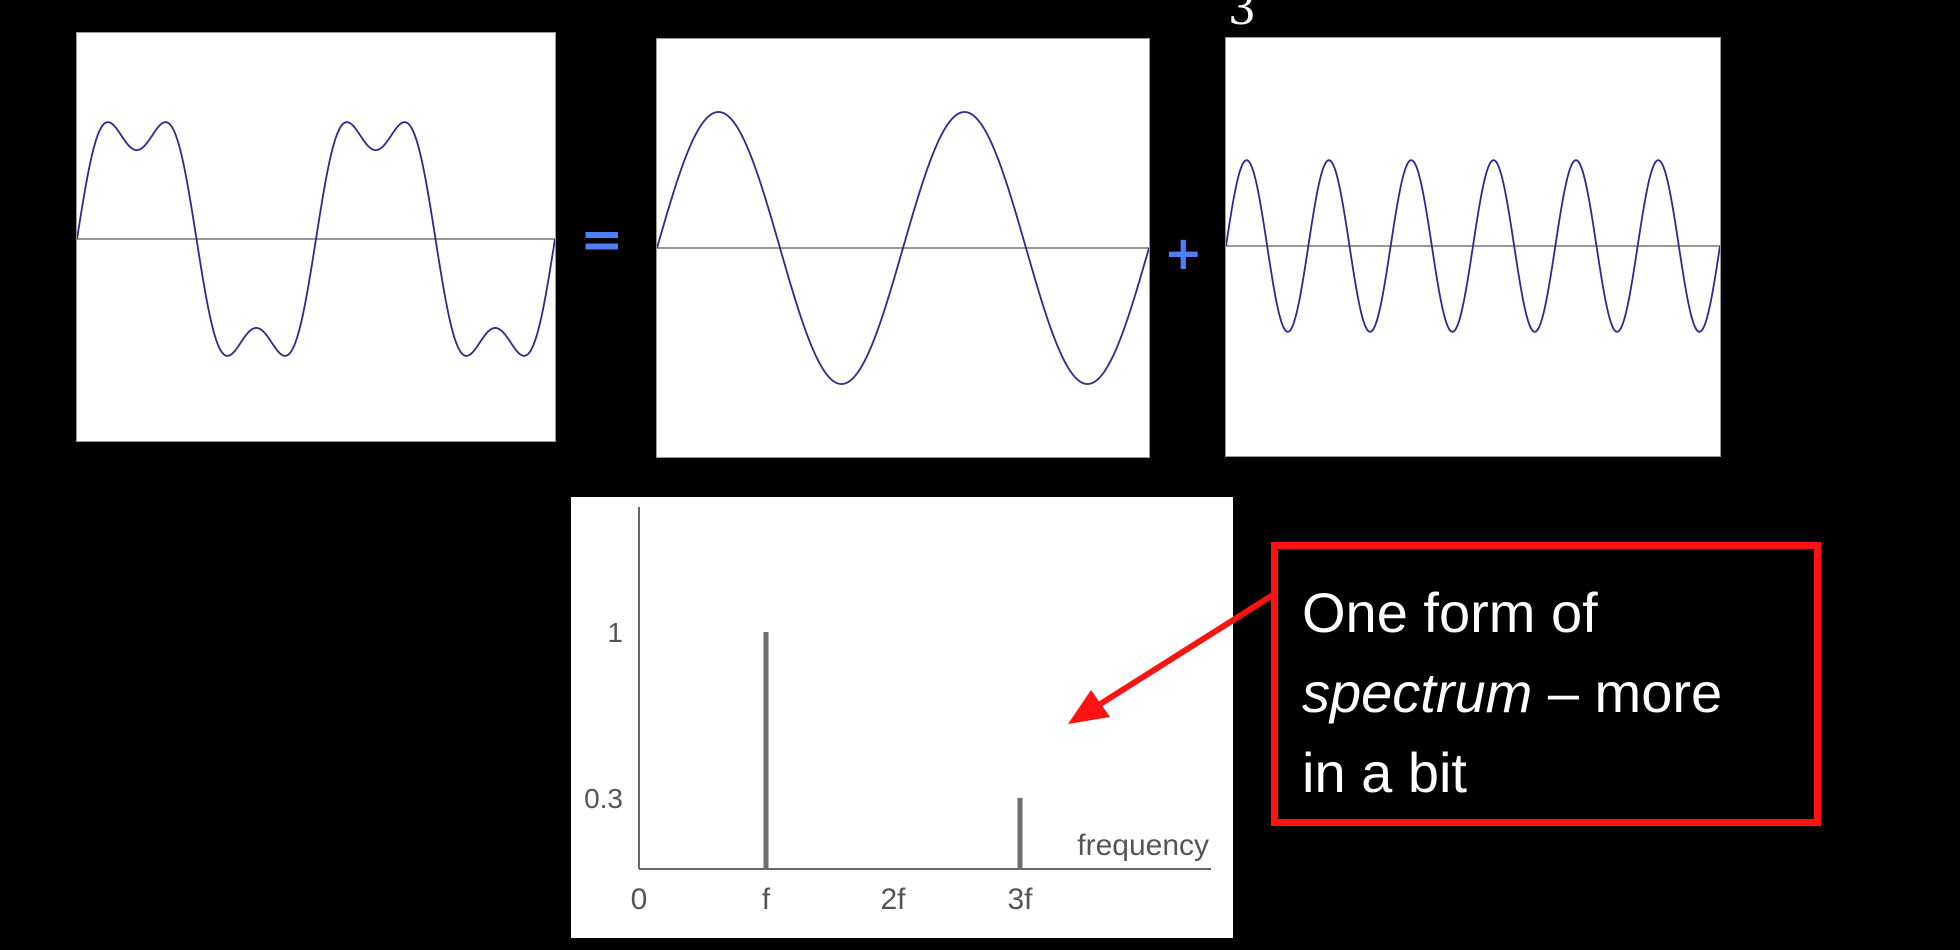 This screenshot has width=1960, height=950. Describe the element at coordinates (1384, 772) in the screenshot. I see `callout-line-3: in a bit` at that location.